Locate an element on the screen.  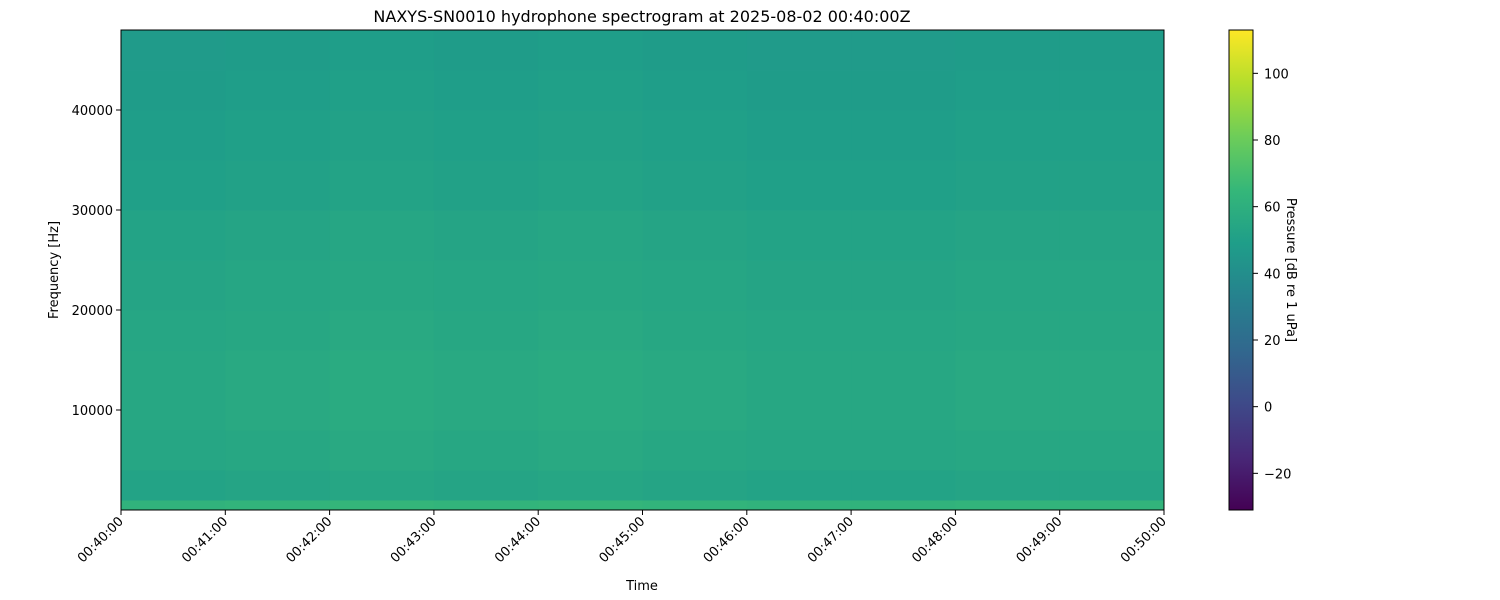
colorbar-tick-label: 60 is located at coordinates (1272, 208).